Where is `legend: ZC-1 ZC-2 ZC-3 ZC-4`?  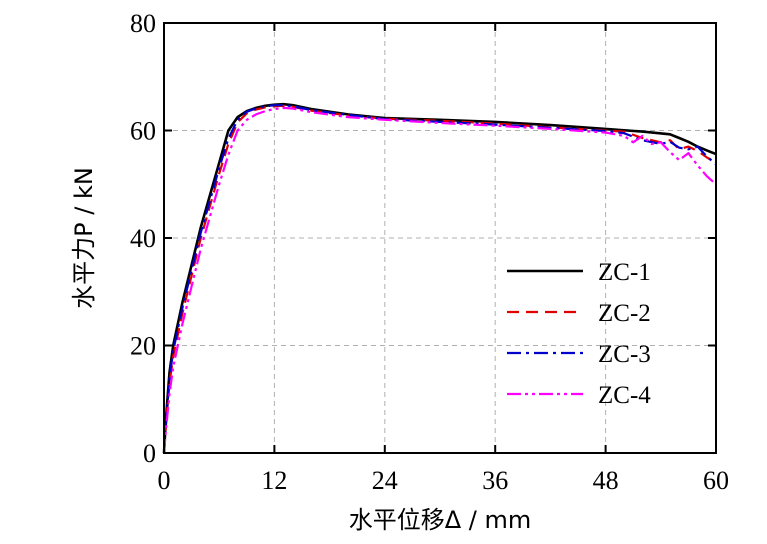
legend: ZC-1 ZC-2 ZC-3 ZC-4 is located at coordinates (579, 334).